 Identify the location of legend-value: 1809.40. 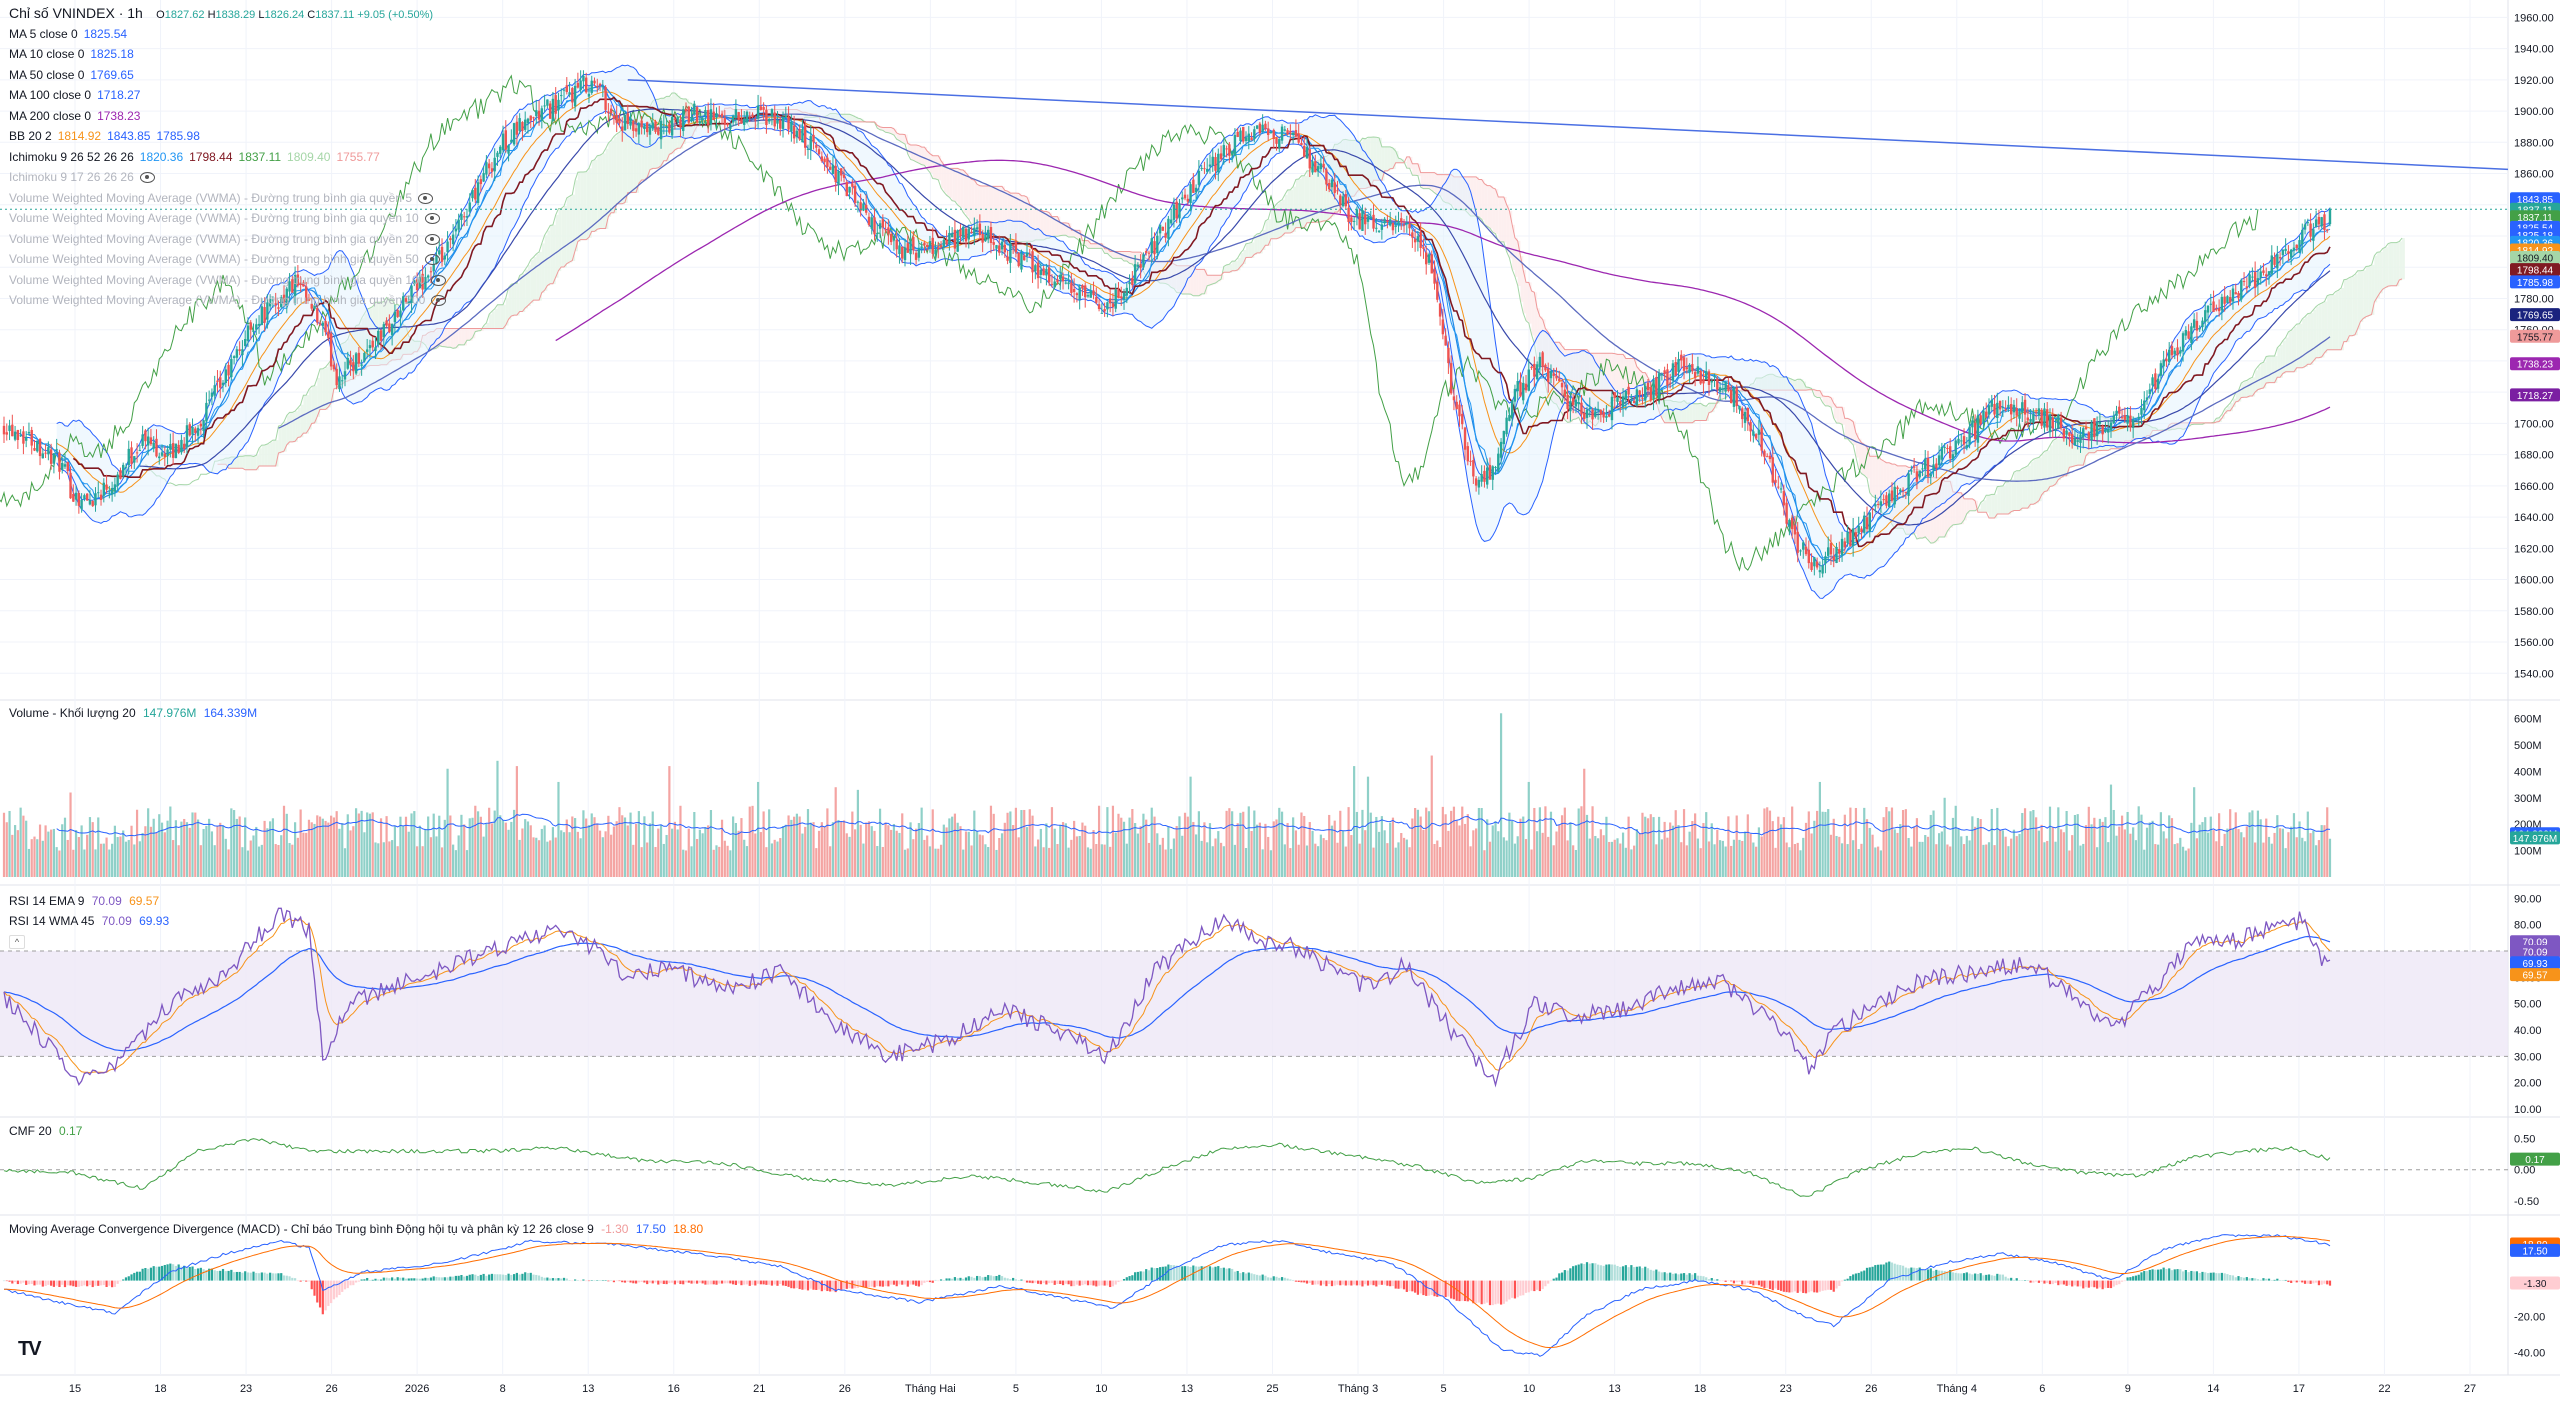
(309, 156).